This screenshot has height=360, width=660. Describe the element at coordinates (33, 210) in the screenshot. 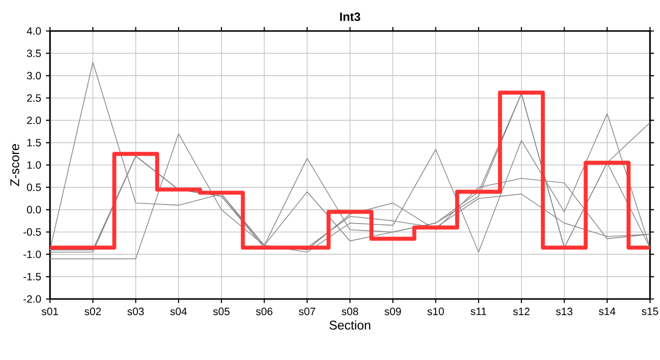

I see `y-tick-label: 0.0` at that location.